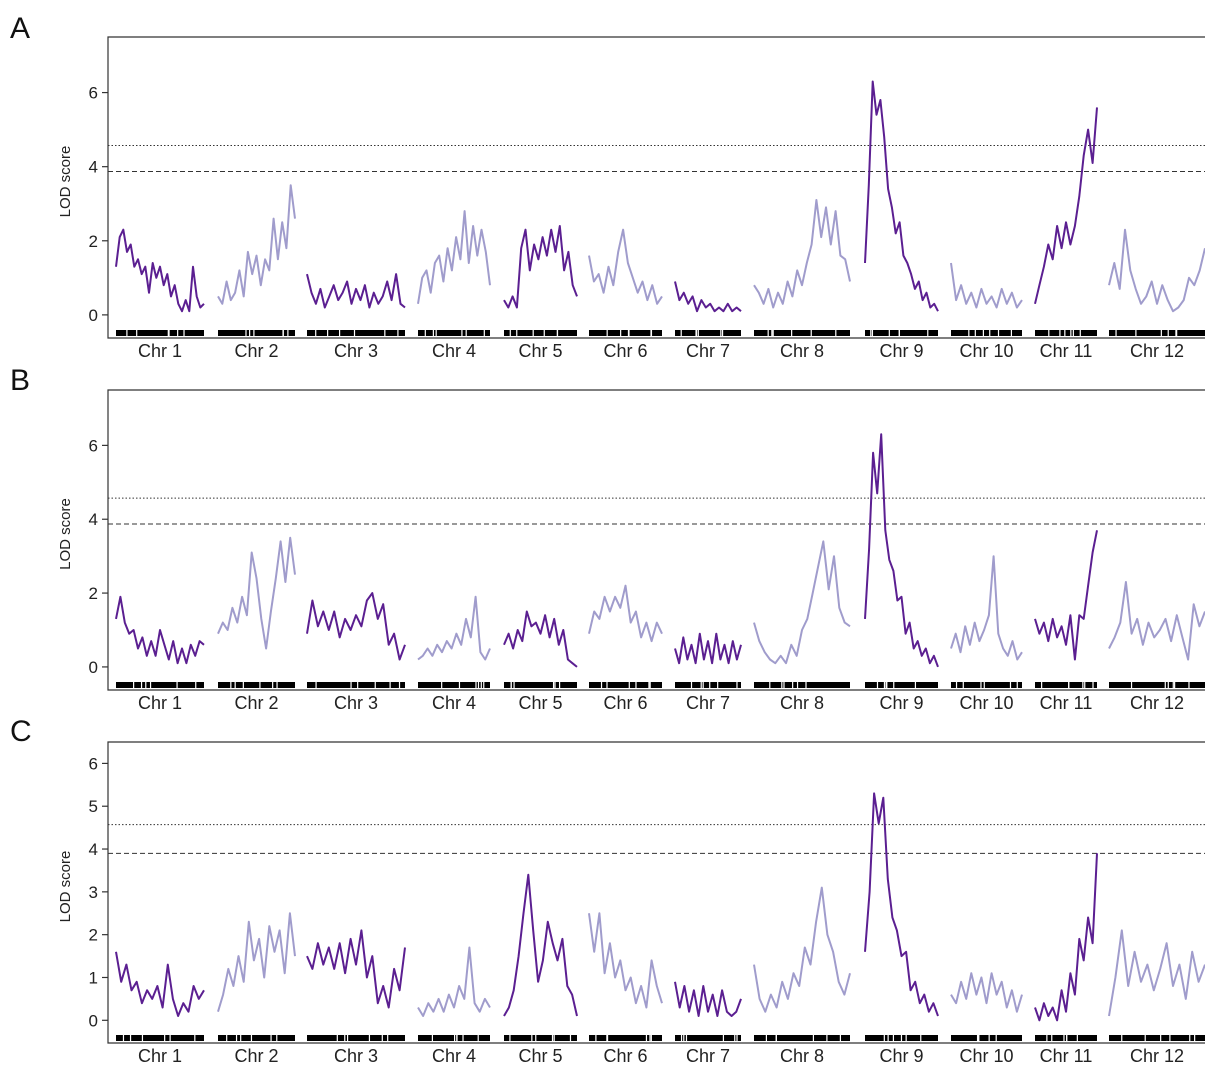  I want to click on chr-label: Chr 7, so click(708, 1055).